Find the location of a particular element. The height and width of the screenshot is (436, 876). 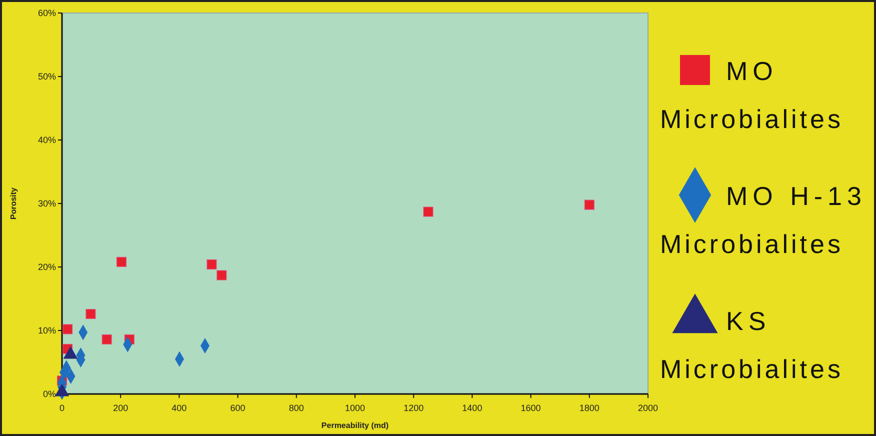

legend-label: MO H-13 Microbialites is located at coordinates (763, 220).